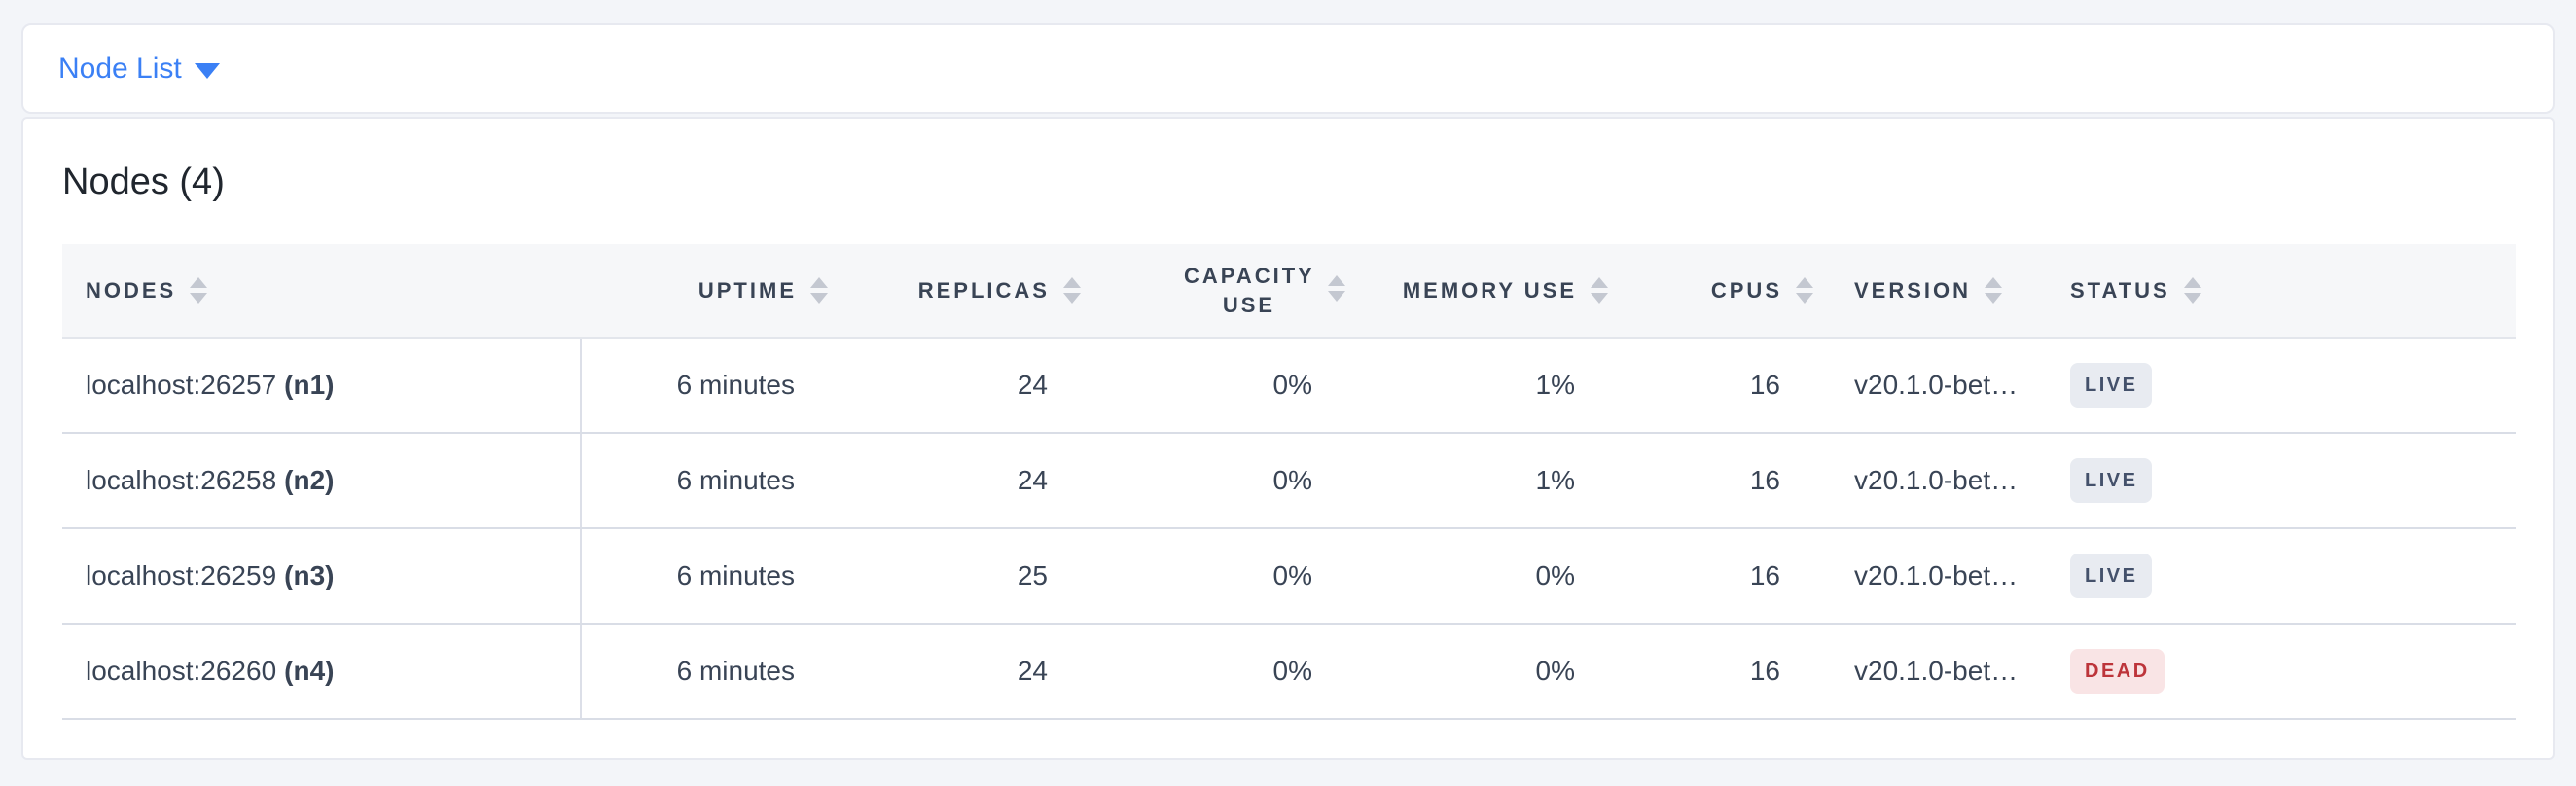 This screenshot has width=2576, height=786. Describe the element at coordinates (747, 290) in the screenshot. I see `column-header-label: UPTIME` at that location.